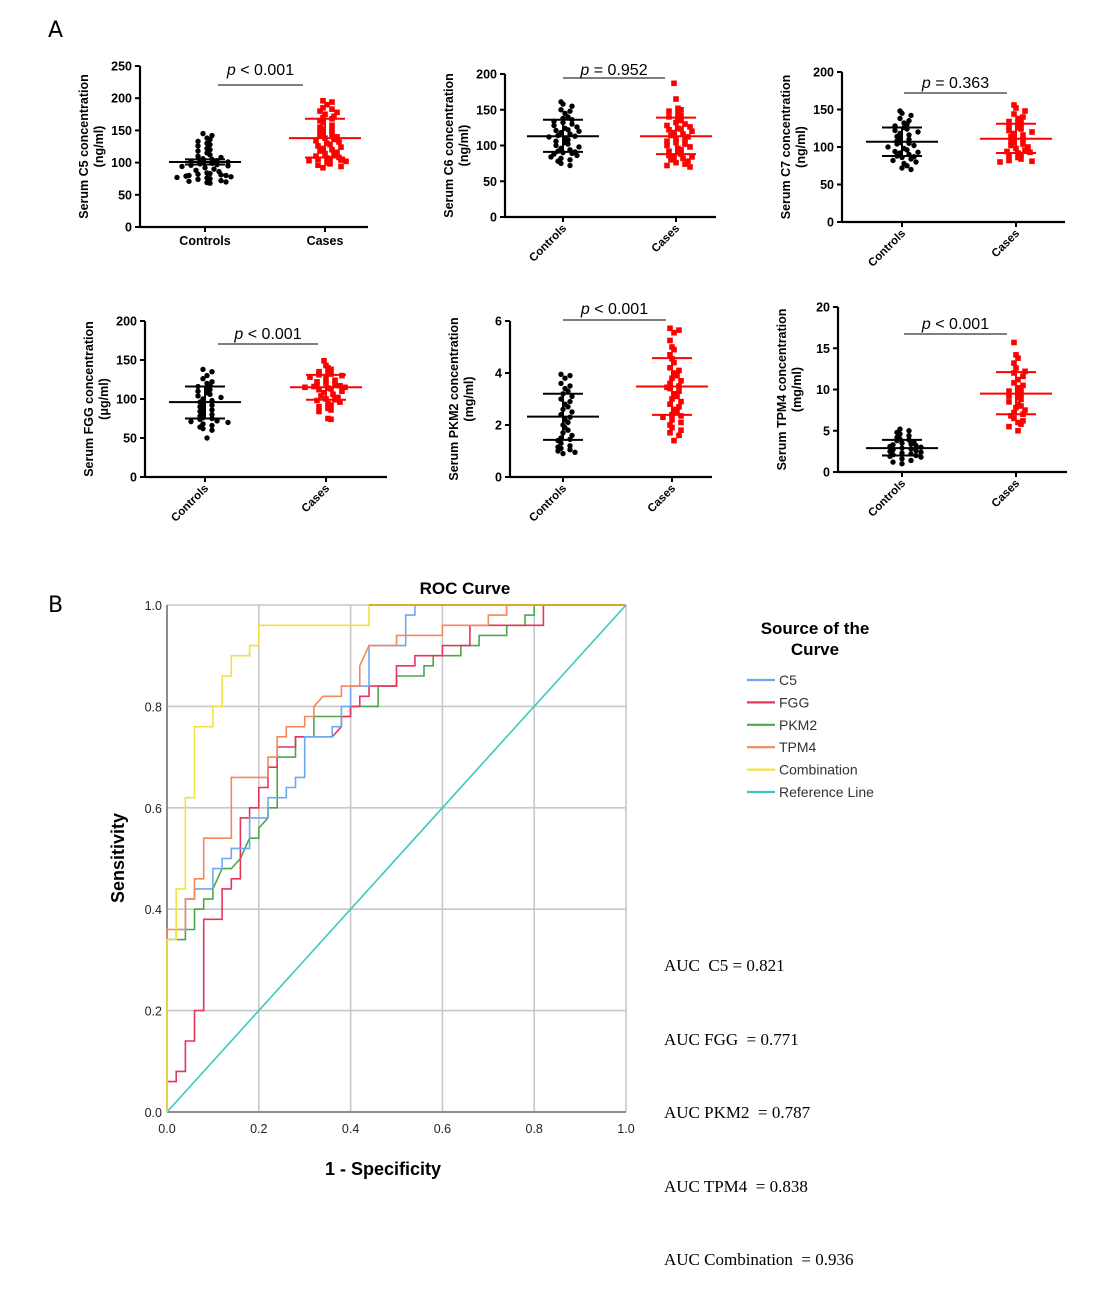  What do you see at coordinates (56, 30) in the screenshot?
I see `panel-label-a: A` at bounding box center [56, 30].